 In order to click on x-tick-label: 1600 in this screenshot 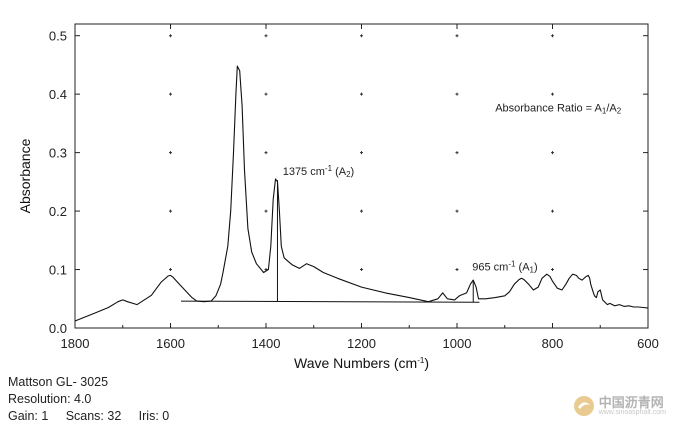, I will do `click(170, 343)`.